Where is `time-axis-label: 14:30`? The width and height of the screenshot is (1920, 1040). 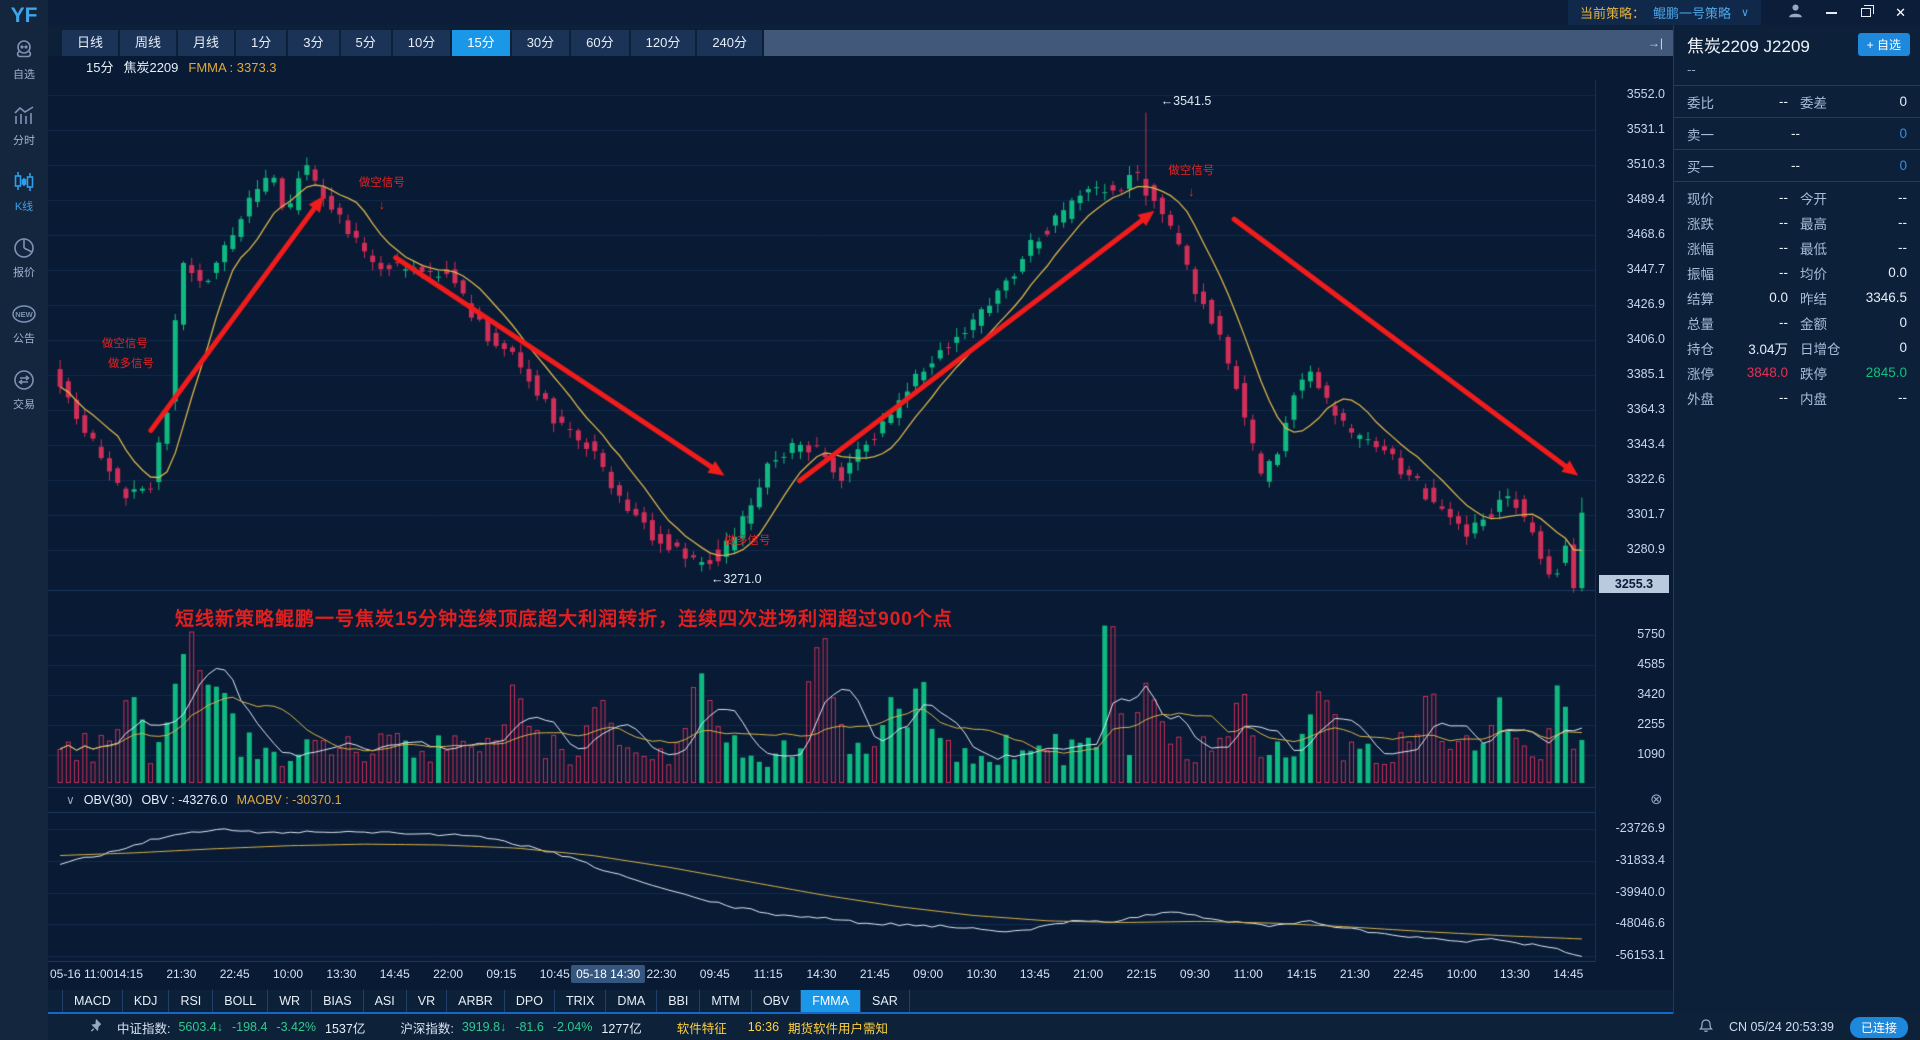
time-axis-label: 14:30 is located at coordinates (821, 974).